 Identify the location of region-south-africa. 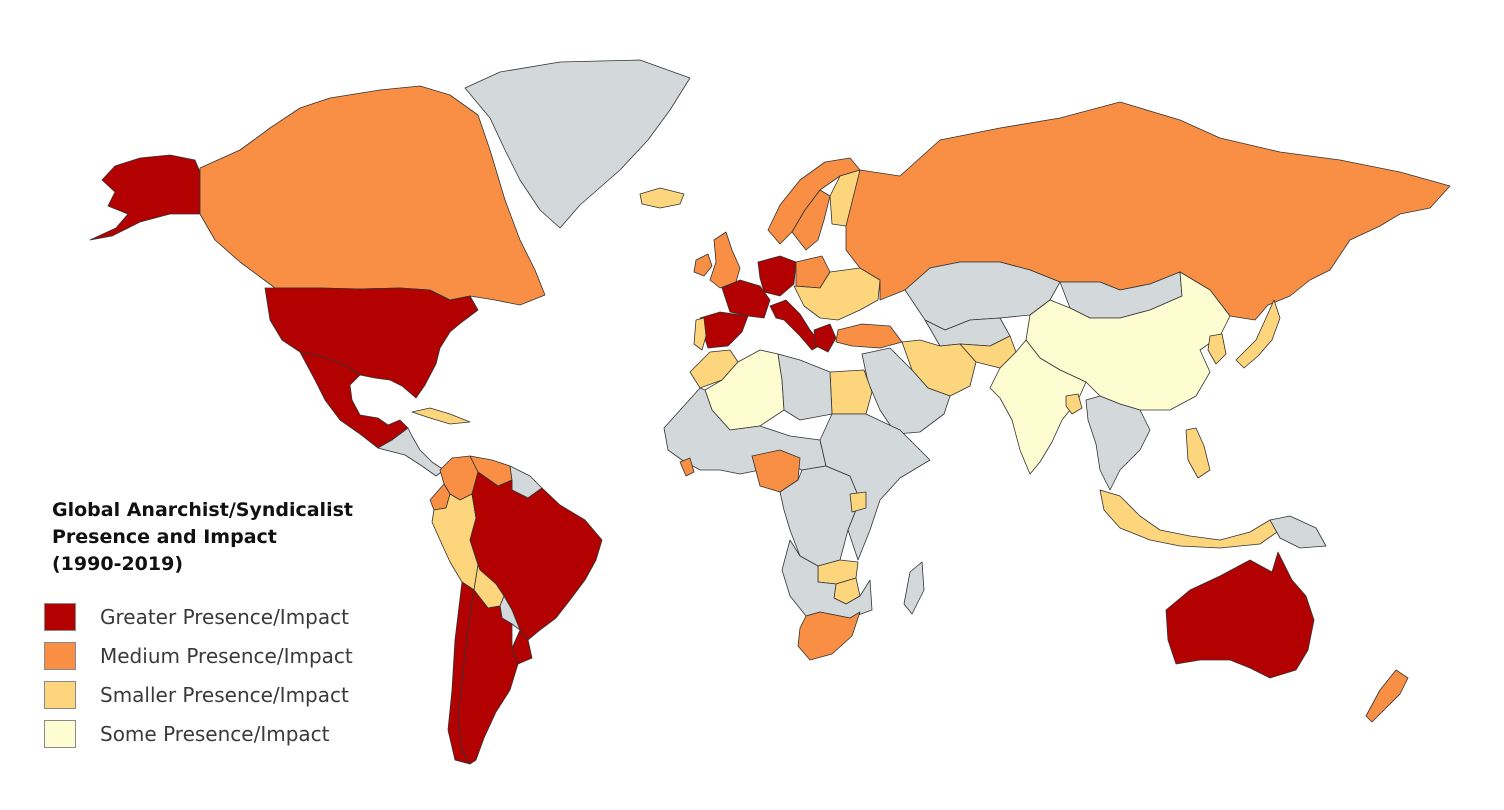
(829, 636).